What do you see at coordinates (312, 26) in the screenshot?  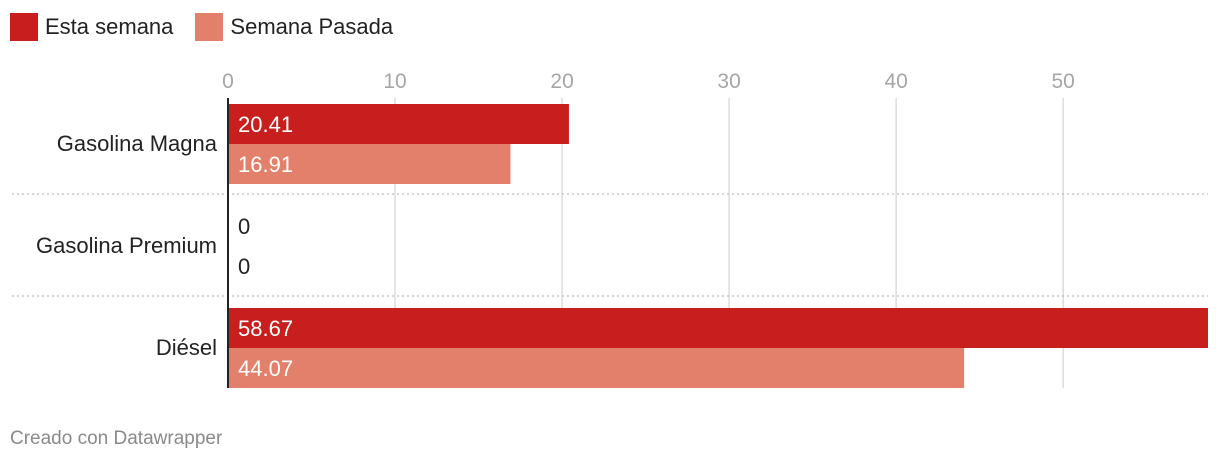 I see `legend-label-semana-pasada: Semana Pasada` at bounding box center [312, 26].